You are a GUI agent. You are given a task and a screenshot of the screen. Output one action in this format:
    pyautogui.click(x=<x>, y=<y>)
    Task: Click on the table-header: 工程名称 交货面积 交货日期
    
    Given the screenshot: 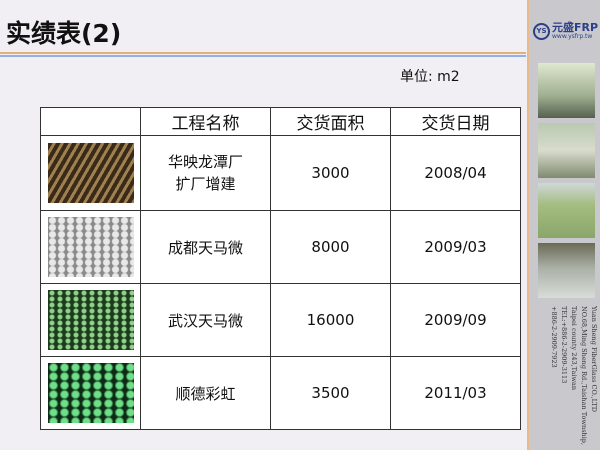 What is the action you would take?
    pyautogui.click(x=280, y=121)
    